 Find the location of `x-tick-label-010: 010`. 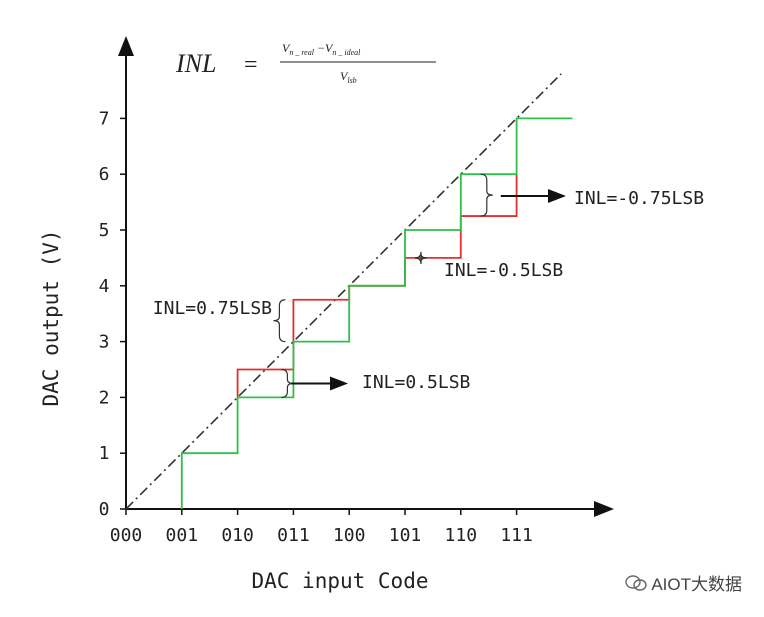

x-tick-label-010: 010 is located at coordinates (237, 535).